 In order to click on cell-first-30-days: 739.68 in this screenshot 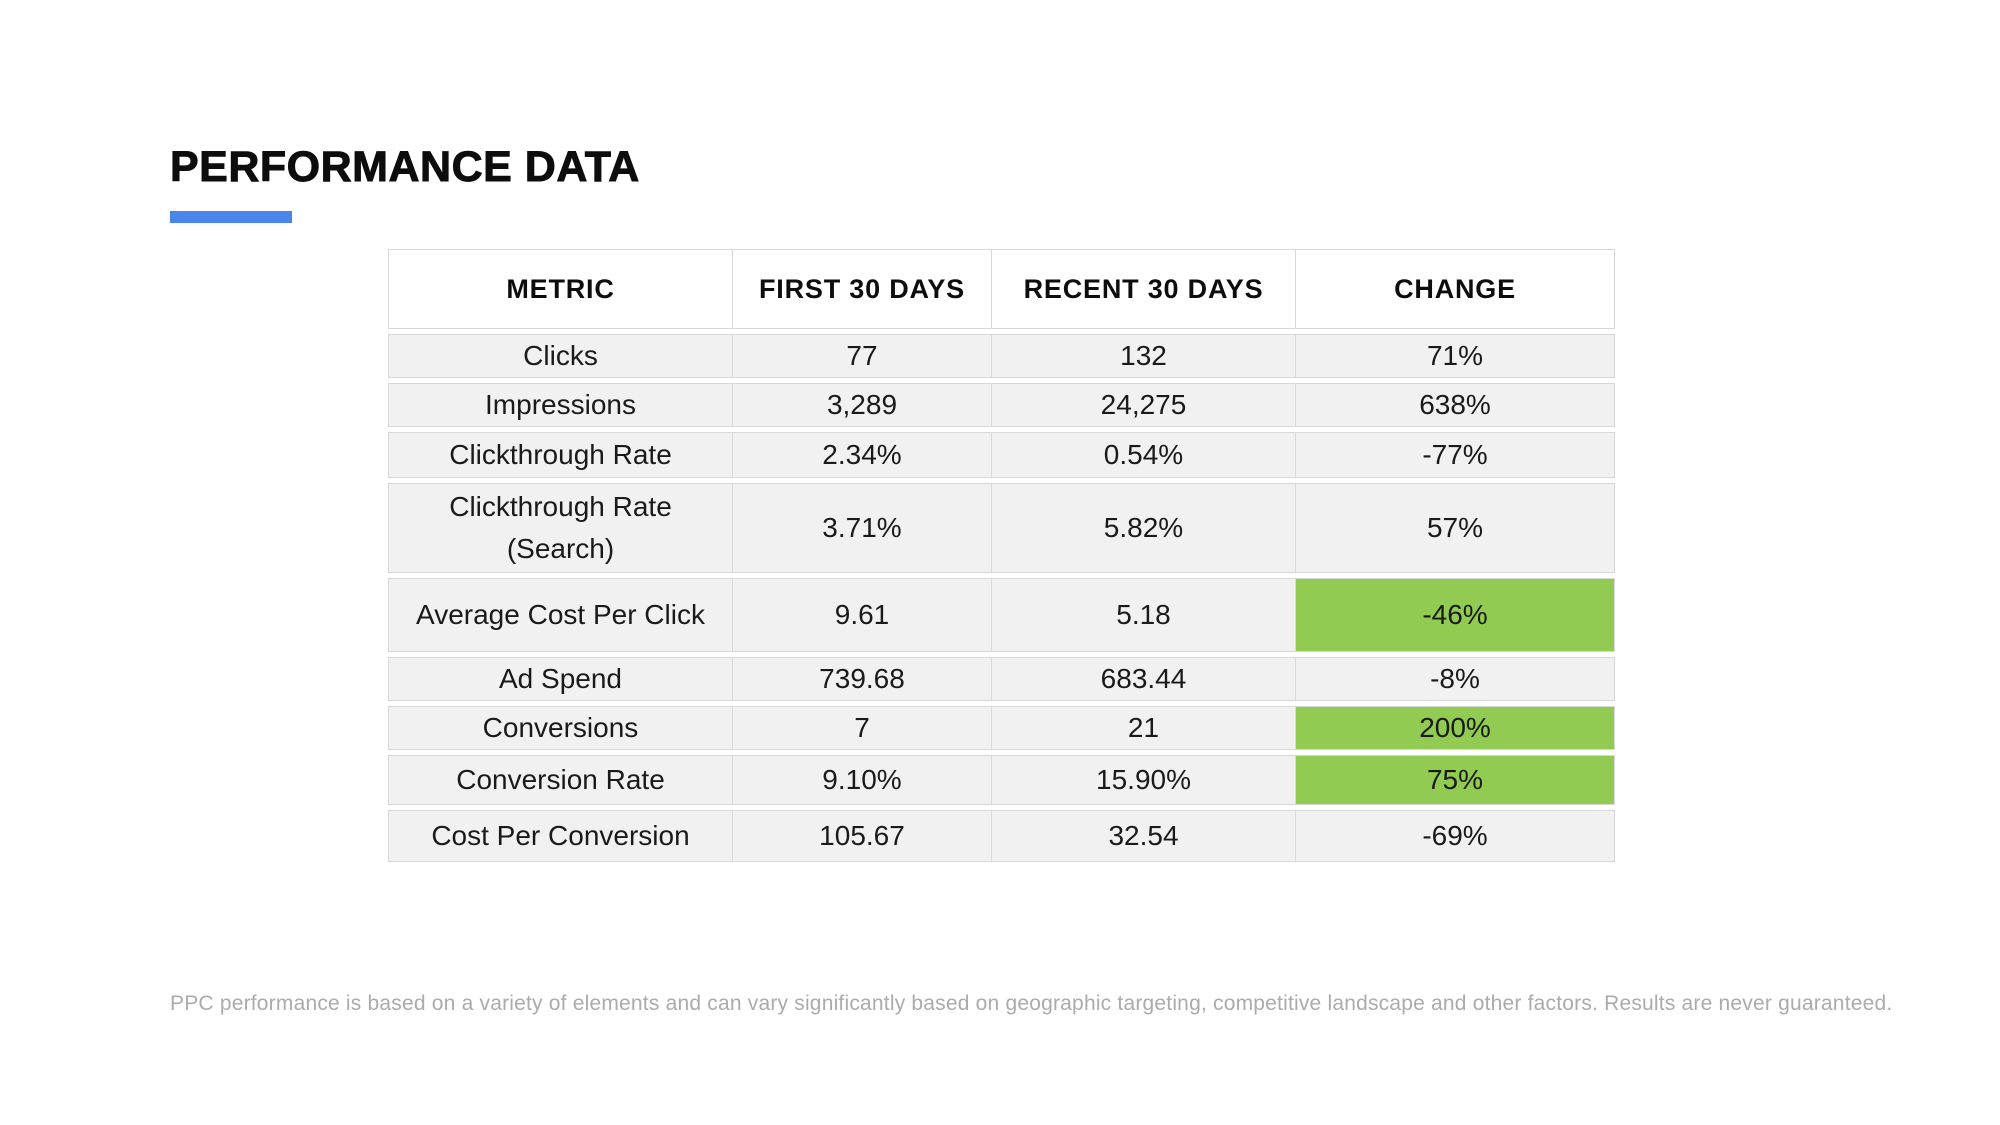, I will do `click(862, 679)`.